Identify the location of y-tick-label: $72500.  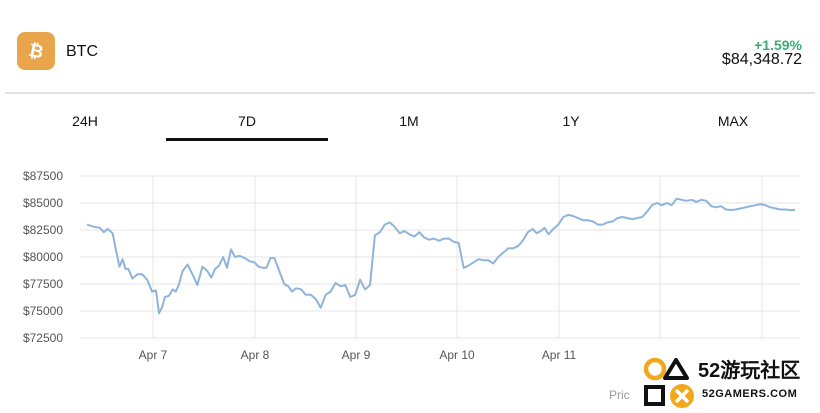
(43, 338).